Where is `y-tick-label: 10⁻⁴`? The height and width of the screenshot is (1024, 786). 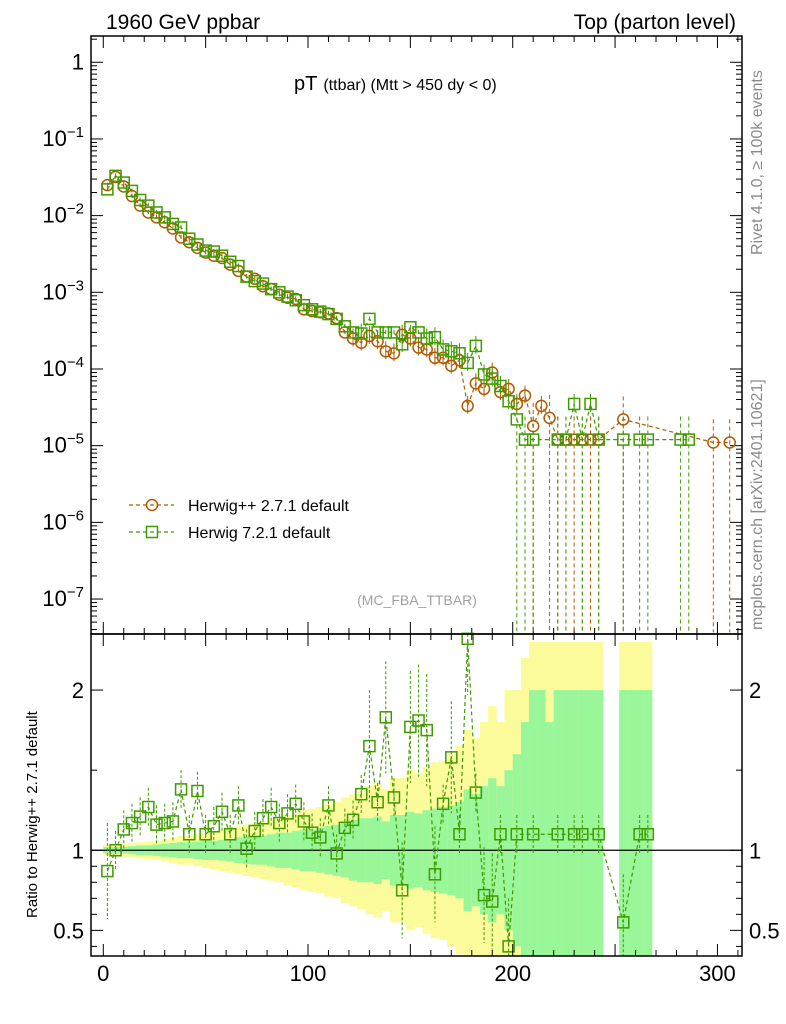
y-tick-label: 10⁻⁴ is located at coordinates (63, 367).